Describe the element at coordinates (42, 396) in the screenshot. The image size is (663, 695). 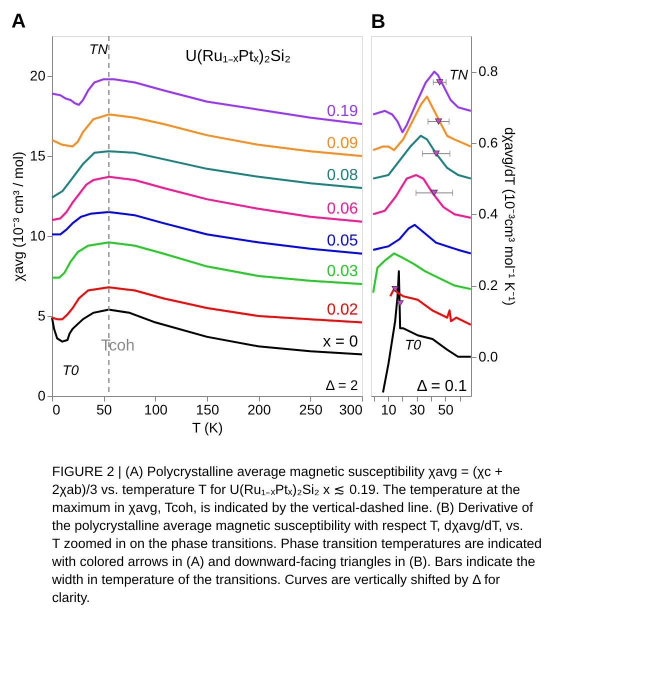
I see `y-tick-label: 0` at that location.